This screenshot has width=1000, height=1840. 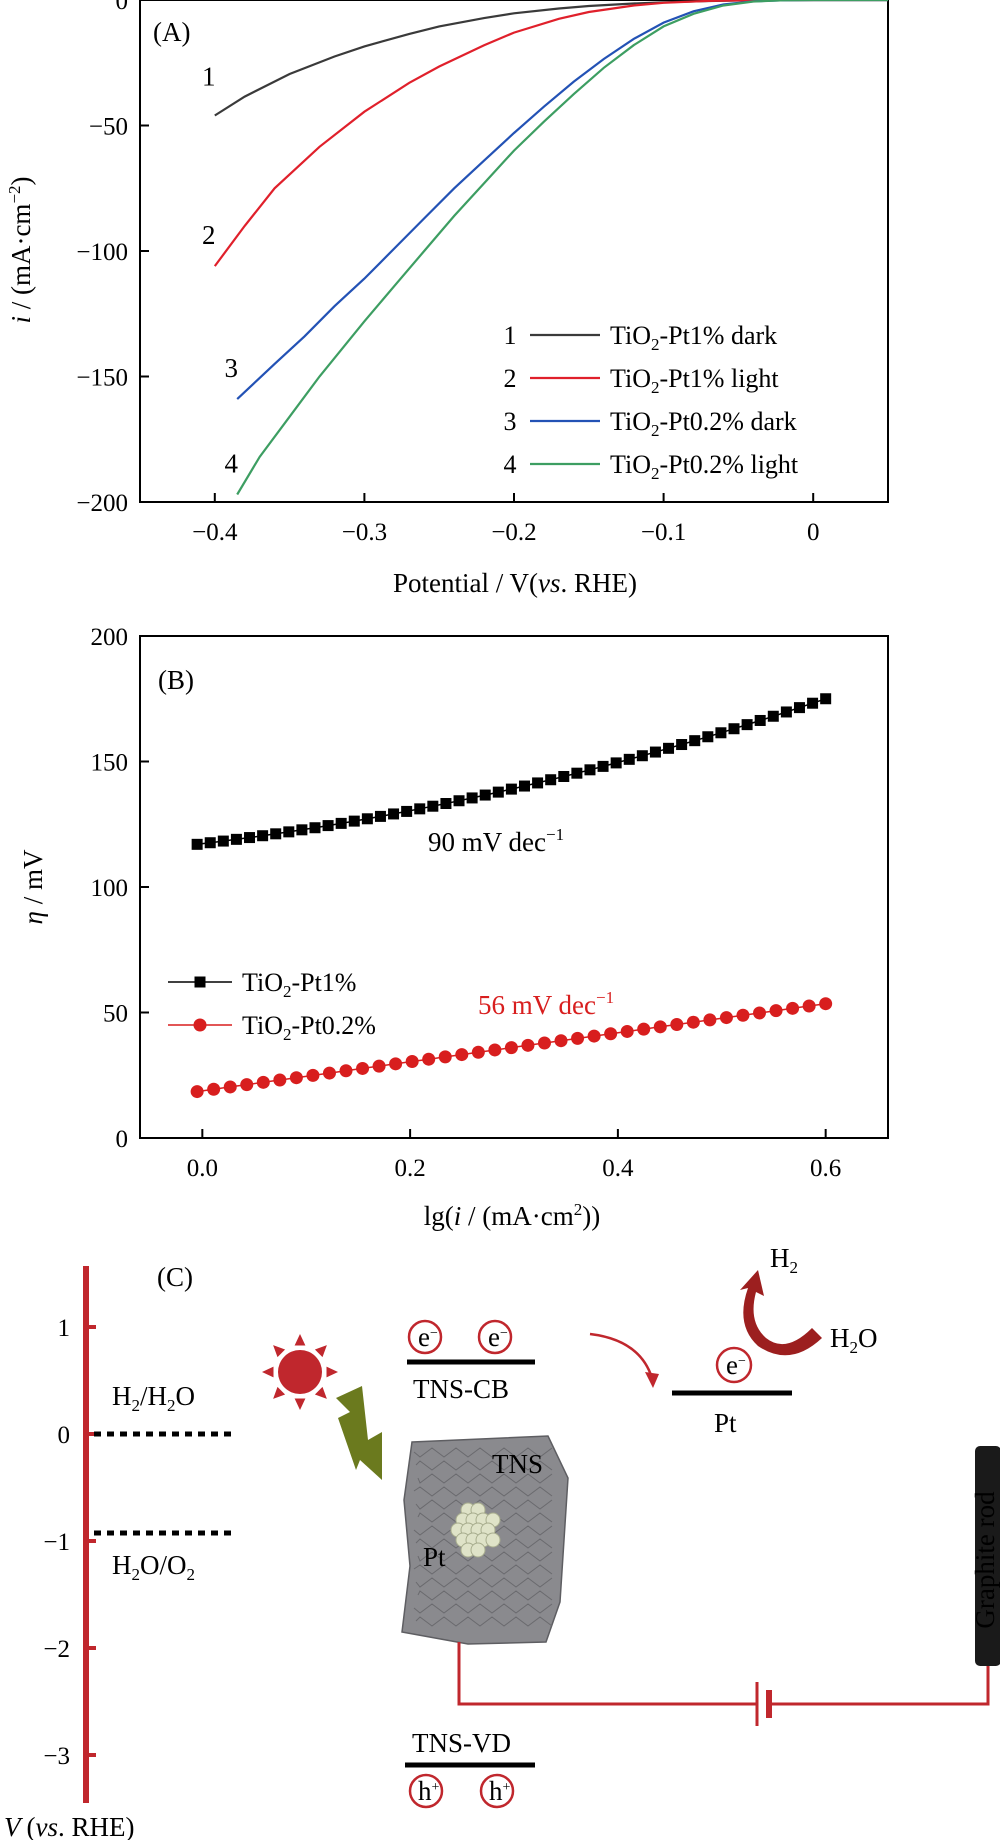 I want to click on legend-label: TiO2-Pt0.2% dark, so click(x=703, y=423).